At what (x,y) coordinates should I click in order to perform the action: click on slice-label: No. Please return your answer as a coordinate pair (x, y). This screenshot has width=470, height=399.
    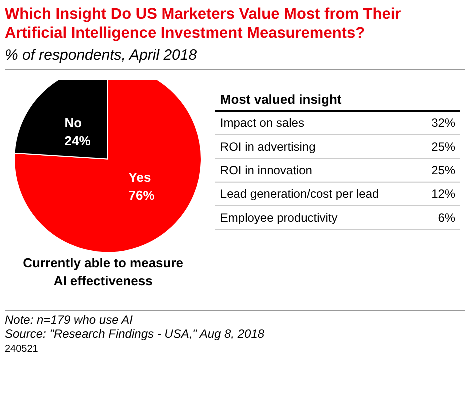
    Looking at the image, I should click on (73, 122).